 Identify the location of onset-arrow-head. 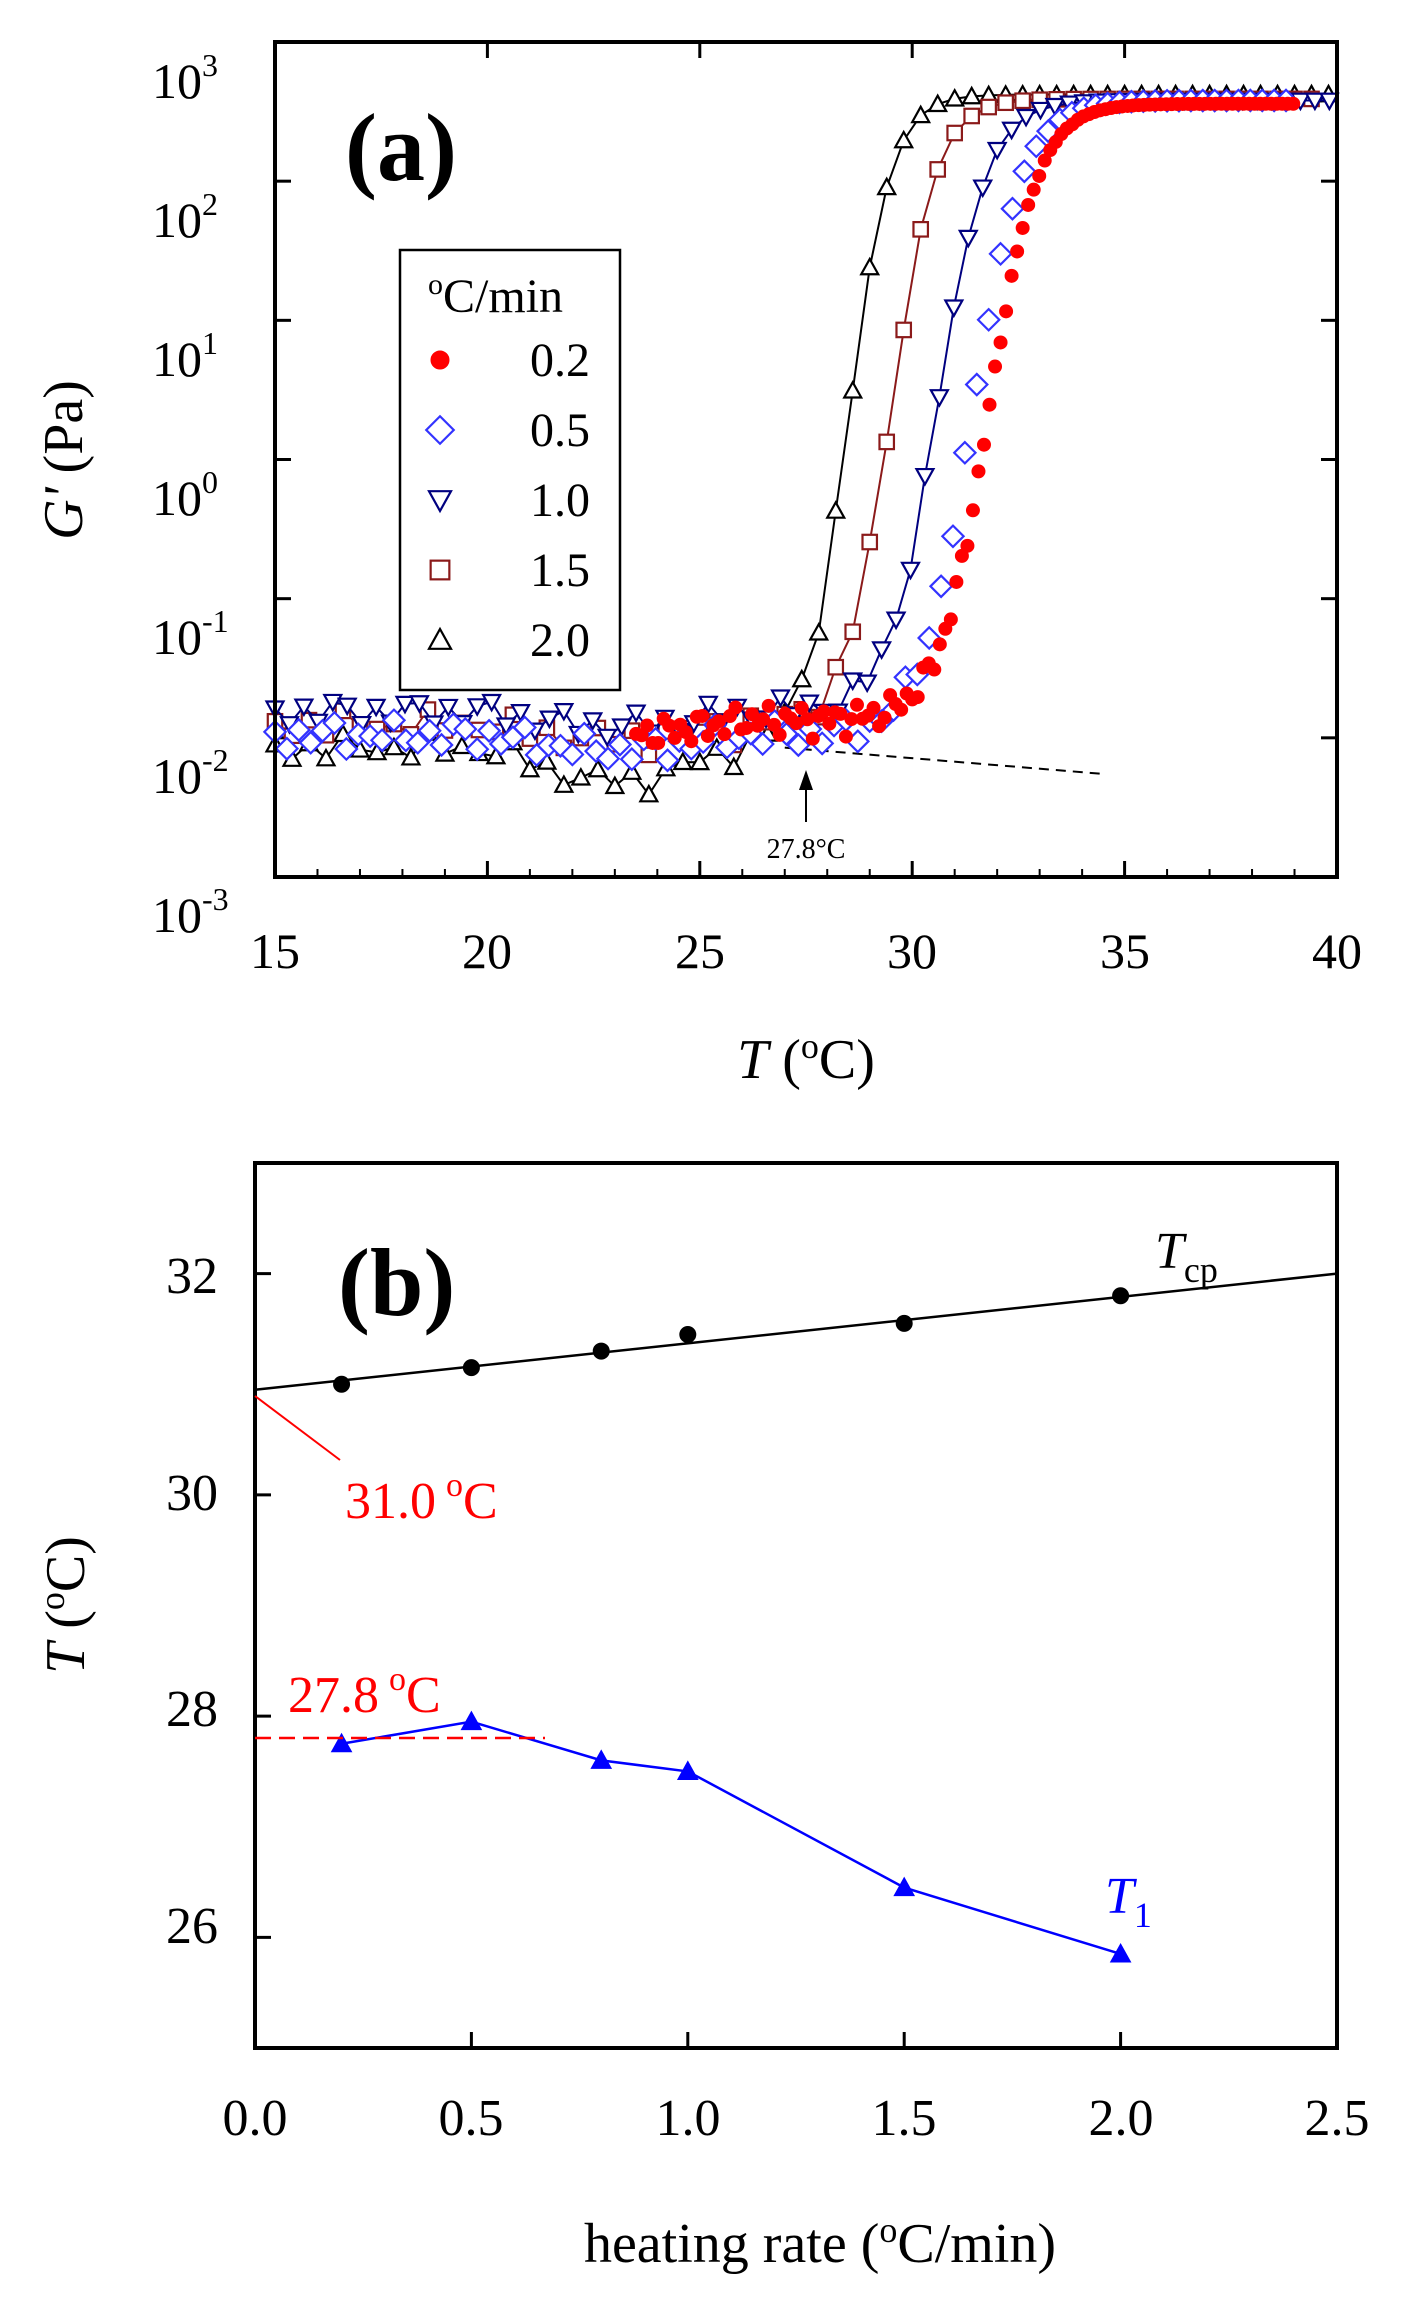
(806, 780).